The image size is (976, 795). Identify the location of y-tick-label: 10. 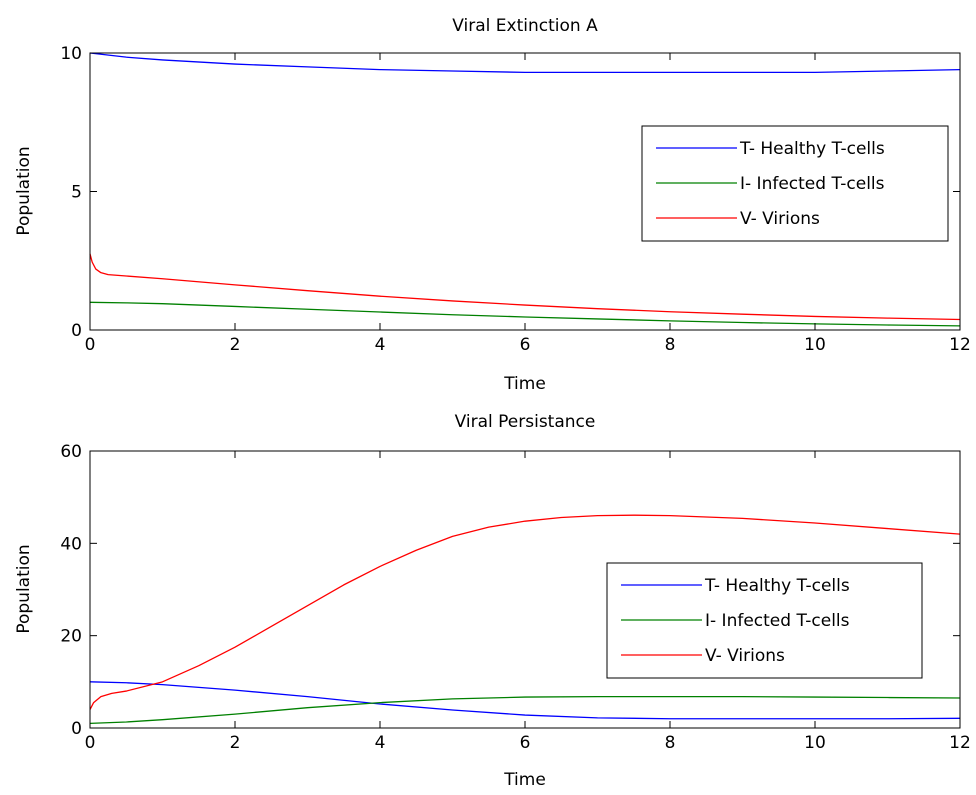
(71, 54).